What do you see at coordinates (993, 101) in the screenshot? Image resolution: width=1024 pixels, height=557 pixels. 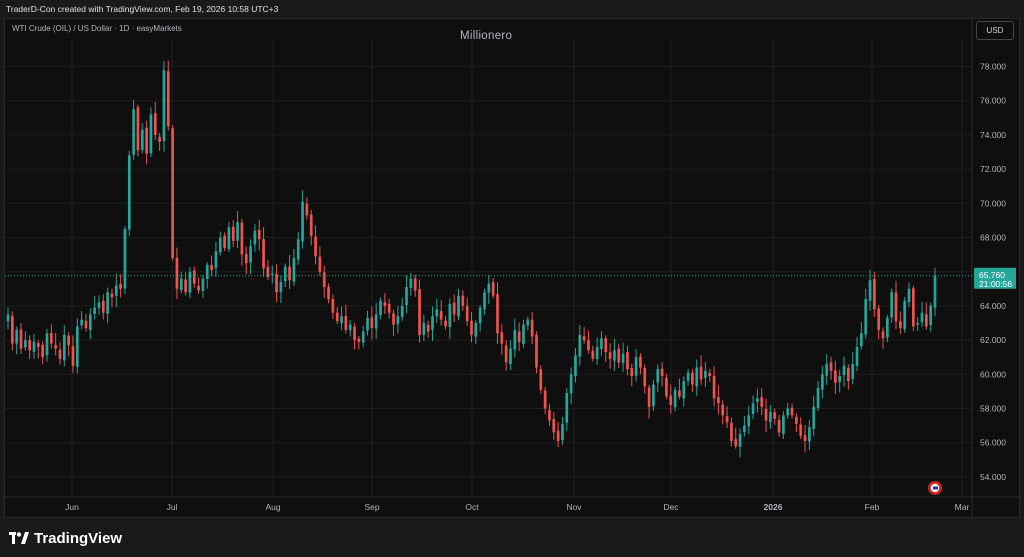 I see `price-tick-label: 76.000` at bounding box center [993, 101].